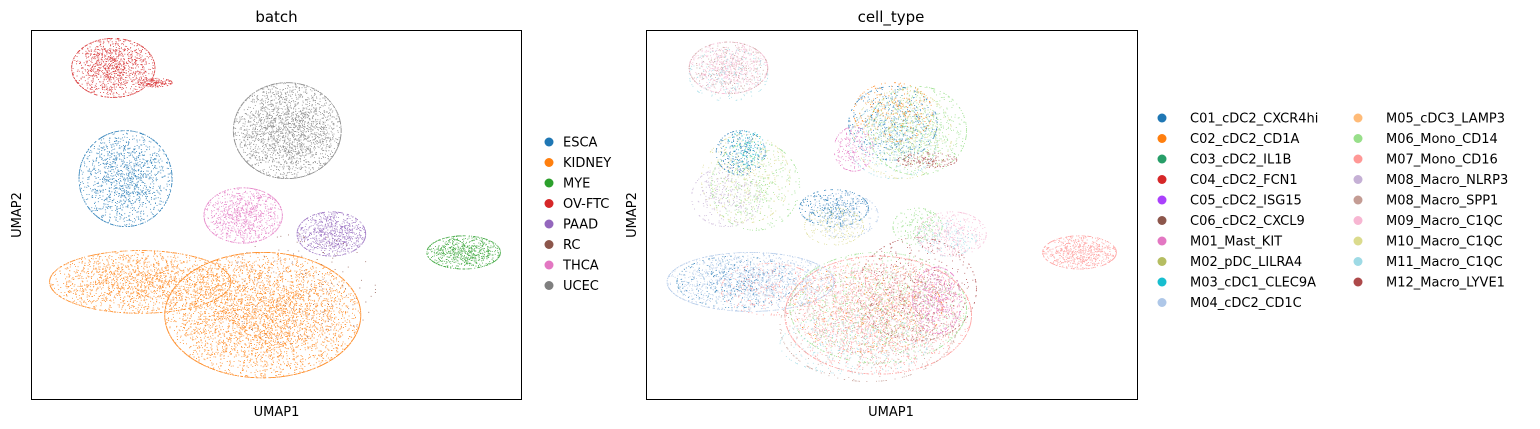 This screenshot has width=1540, height=429. What do you see at coordinates (1428, 262) in the screenshot?
I see `legend-item: M11_Macro_C1QC` at bounding box center [1428, 262].